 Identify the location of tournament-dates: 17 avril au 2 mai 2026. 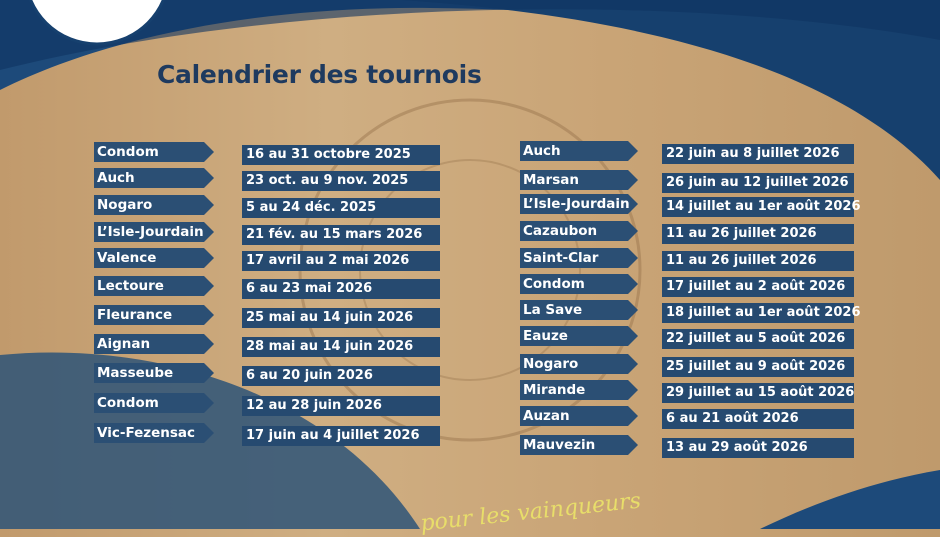
(341, 261).